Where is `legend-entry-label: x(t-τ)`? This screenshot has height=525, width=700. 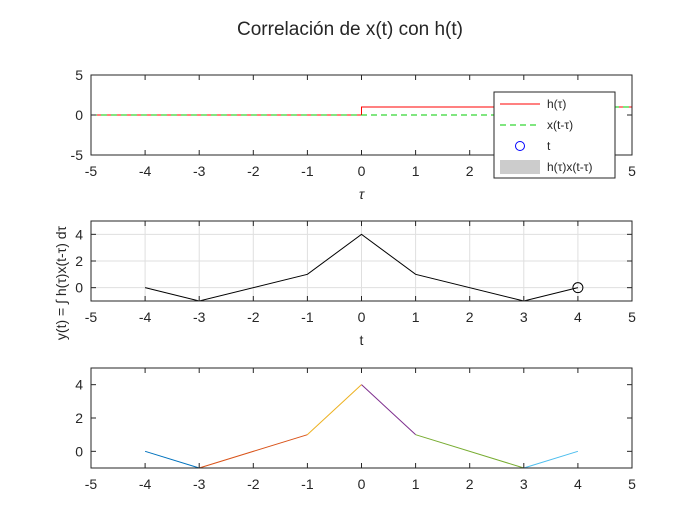
legend-entry-label: x(t-τ) is located at coordinates (560, 125).